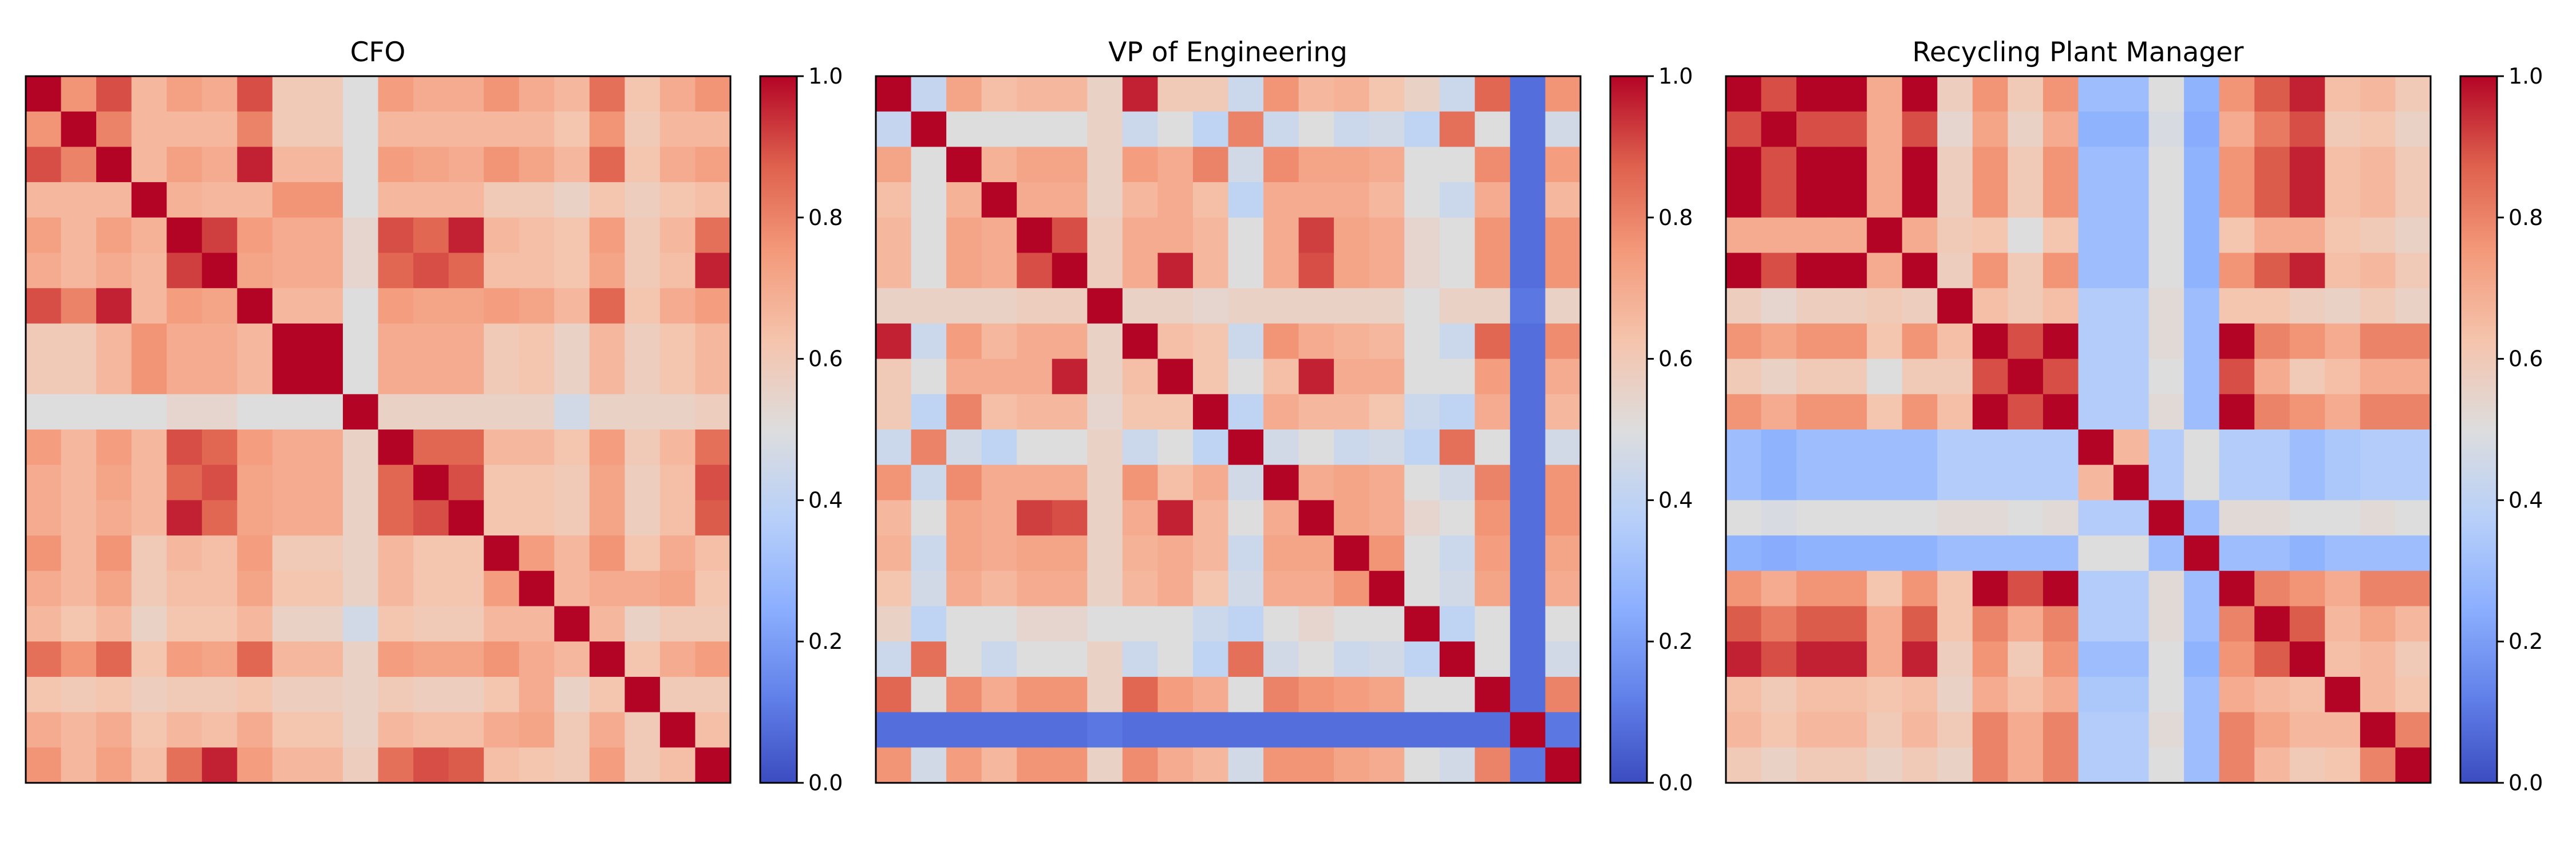 This screenshot has height=859, width=2576. I want to click on colorbar-tick-label: 0.6, so click(1675, 359).